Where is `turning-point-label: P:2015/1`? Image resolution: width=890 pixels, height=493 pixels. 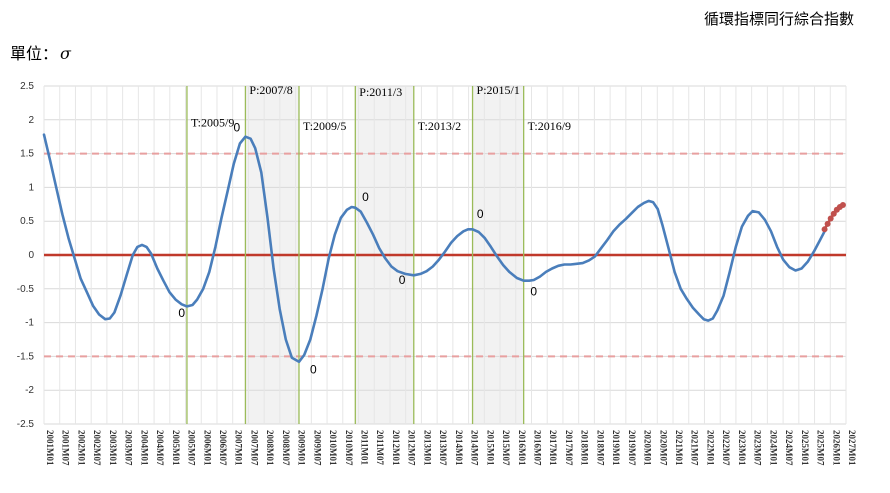
turning-point-label: P:2015/1 is located at coordinates (498, 90).